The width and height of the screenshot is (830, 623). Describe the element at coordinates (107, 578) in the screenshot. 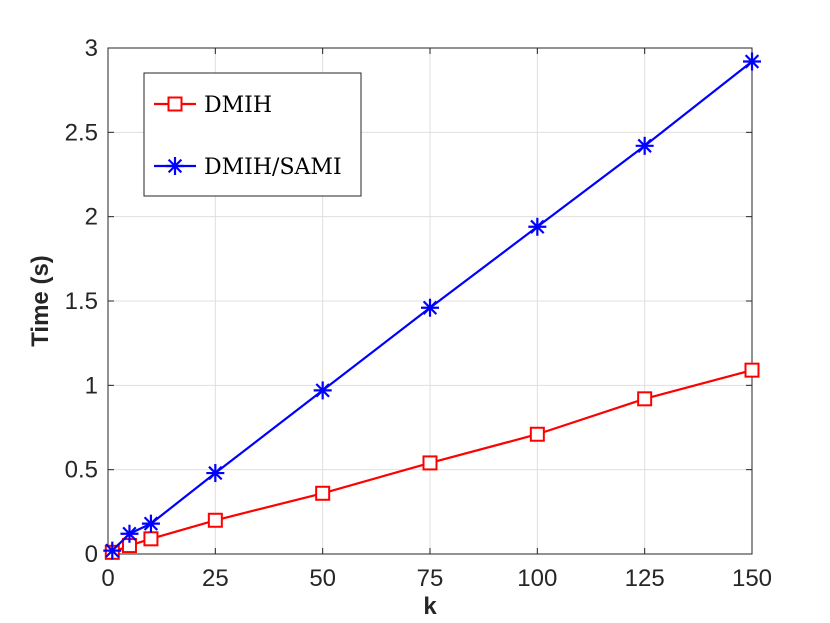

I see `x-tick-label: 0` at that location.